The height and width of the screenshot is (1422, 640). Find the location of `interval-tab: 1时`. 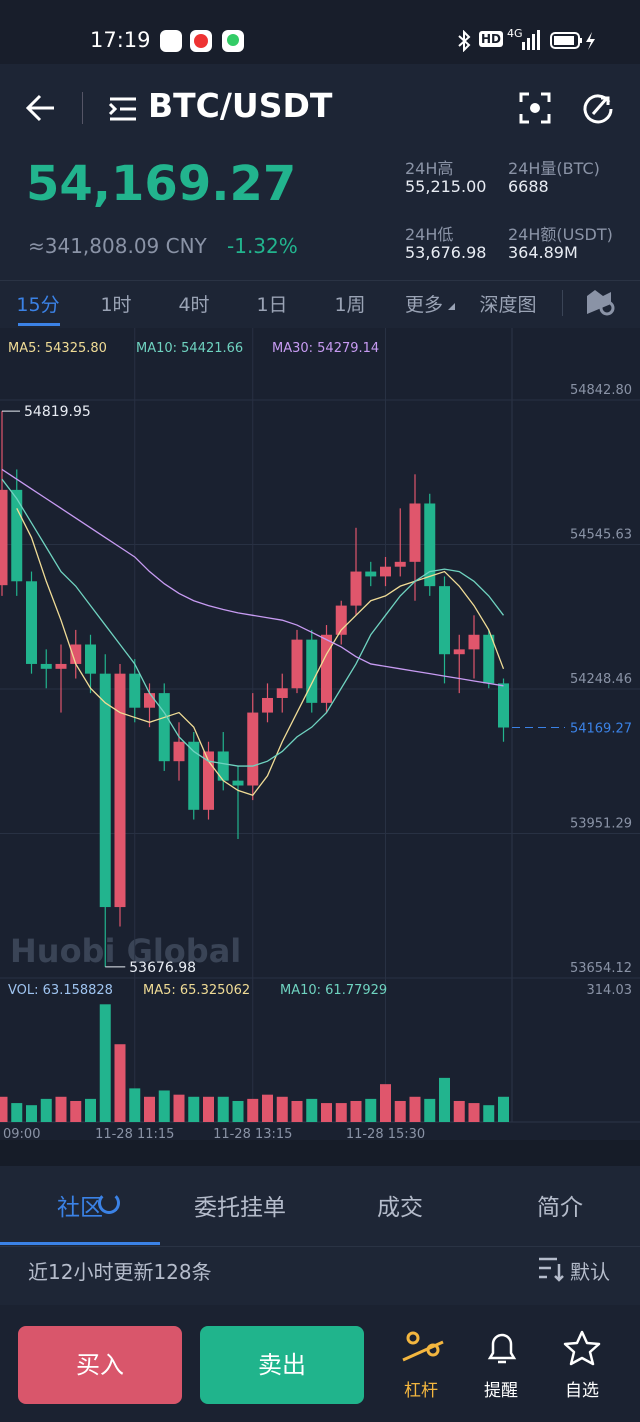

interval-tab: 1时 is located at coordinates (116, 305).